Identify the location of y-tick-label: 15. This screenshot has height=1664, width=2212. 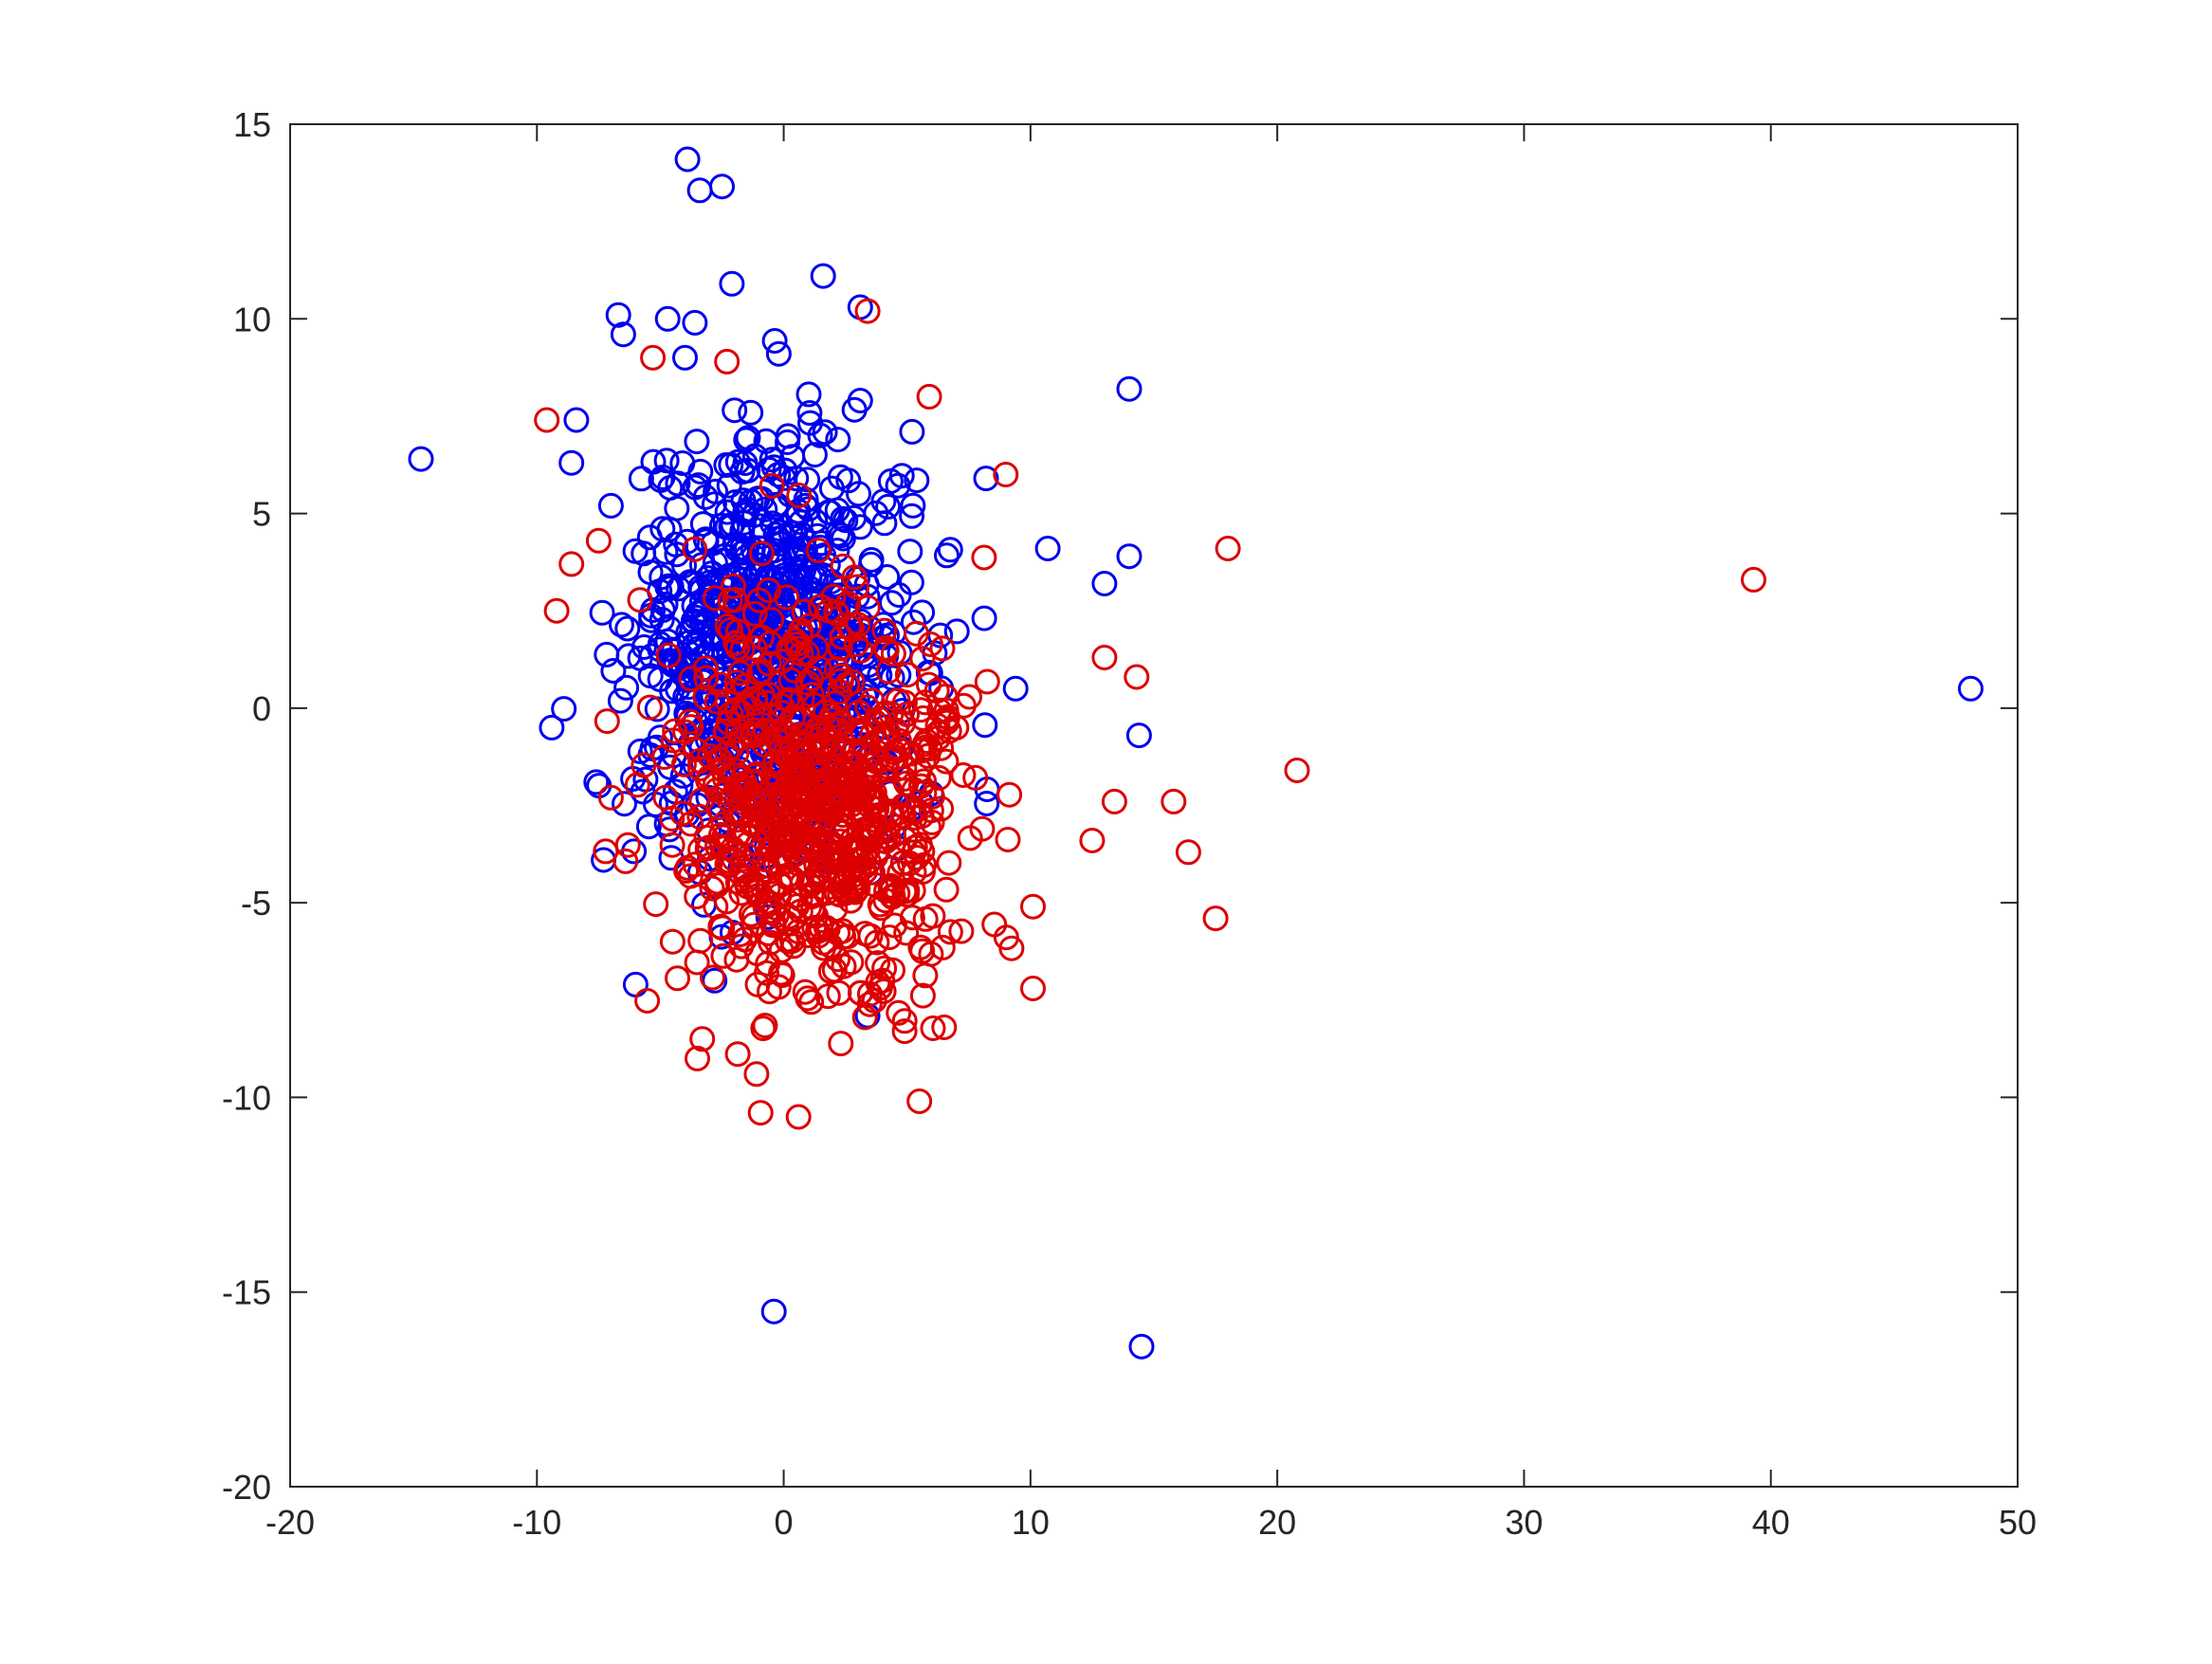
(252, 124).